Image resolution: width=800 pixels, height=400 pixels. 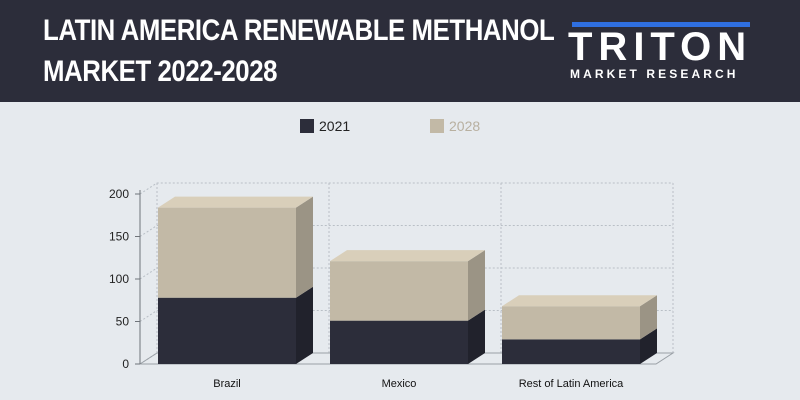 What do you see at coordinates (661, 24) in the screenshot?
I see `logo-accent-bar` at bounding box center [661, 24].